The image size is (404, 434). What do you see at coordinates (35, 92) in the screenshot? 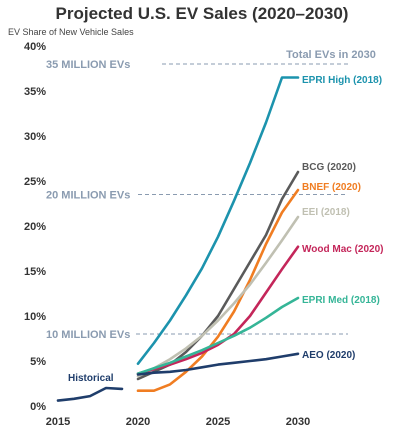
I see `y-tick-label: 35%` at bounding box center [35, 92].